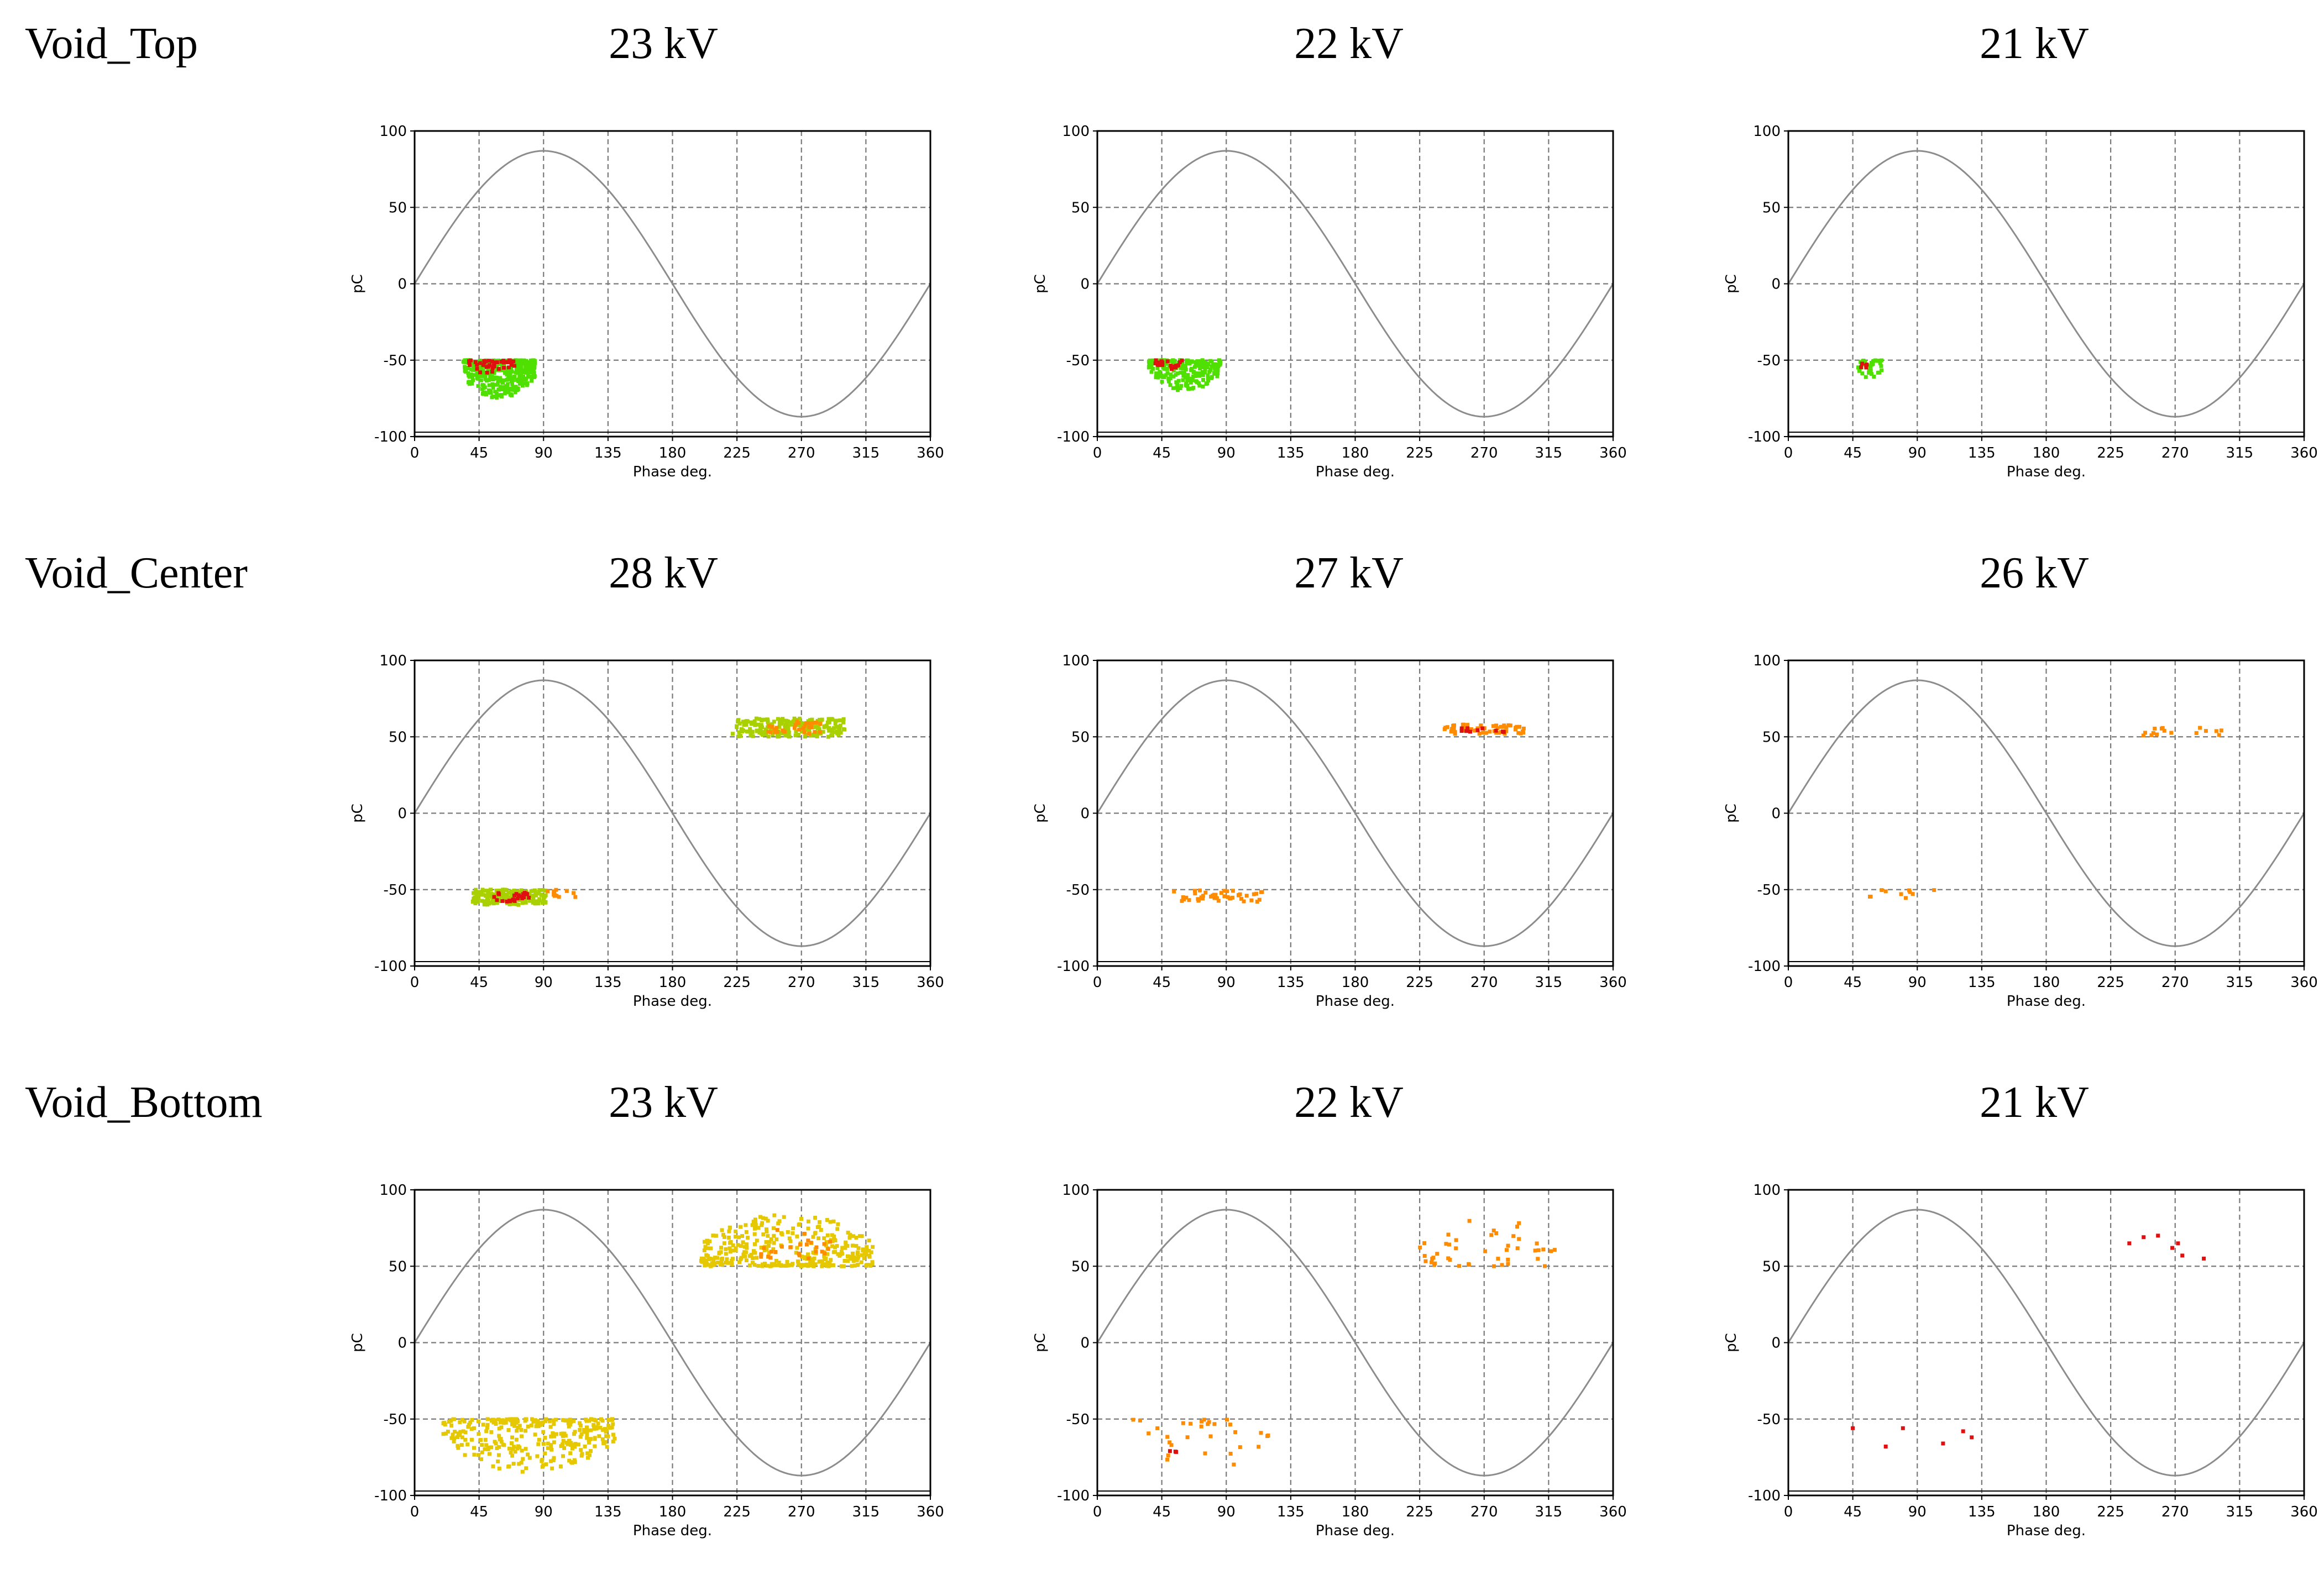 The height and width of the screenshot is (1580, 2324). Describe the element at coordinates (608, 453) in the screenshot. I see `x-tick-label: 135` at that location.